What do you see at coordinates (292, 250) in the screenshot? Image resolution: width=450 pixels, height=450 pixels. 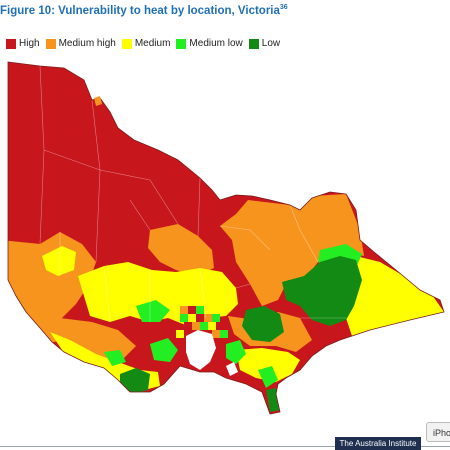 I see `region-medium-high-northeast` at bounding box center [292, 250].